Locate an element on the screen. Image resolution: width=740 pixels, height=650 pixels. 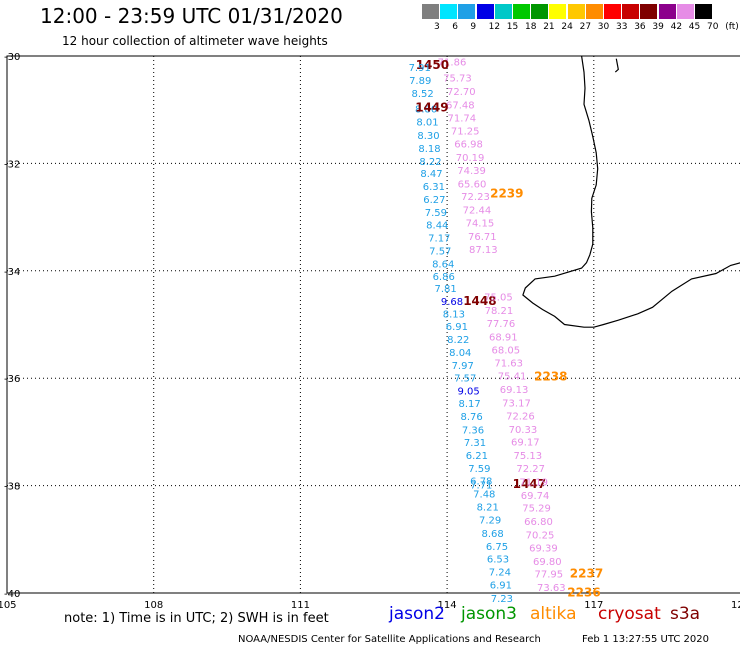
wave-height-value: 8.01 is located at coordinates (427, 123).